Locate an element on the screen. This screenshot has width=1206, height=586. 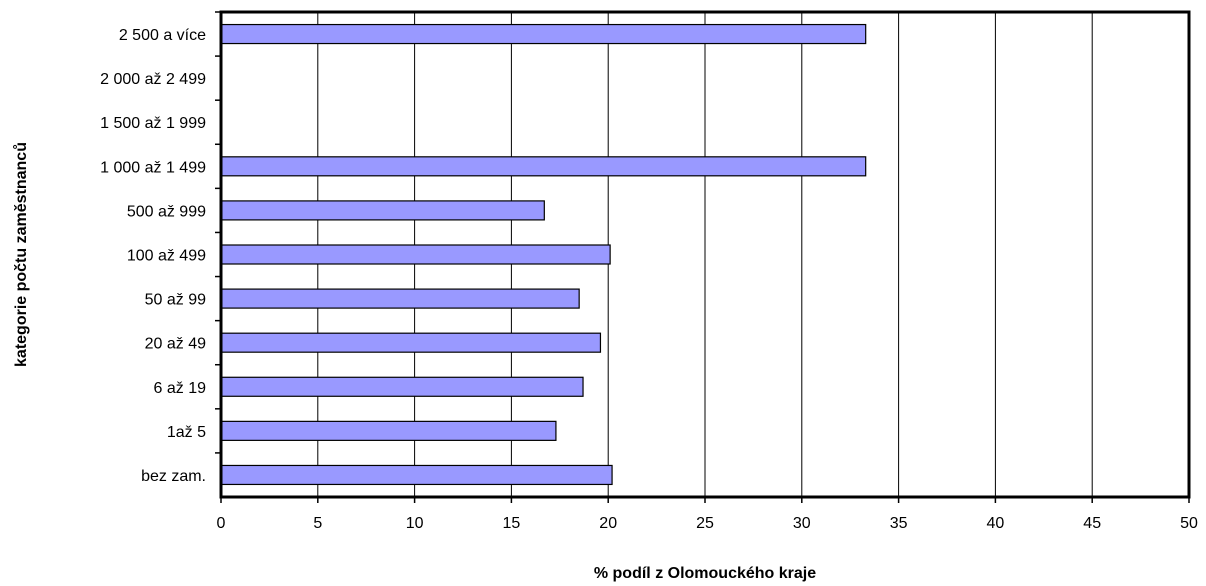
x-tick-label: 15 is located at coordinates (512, 523).